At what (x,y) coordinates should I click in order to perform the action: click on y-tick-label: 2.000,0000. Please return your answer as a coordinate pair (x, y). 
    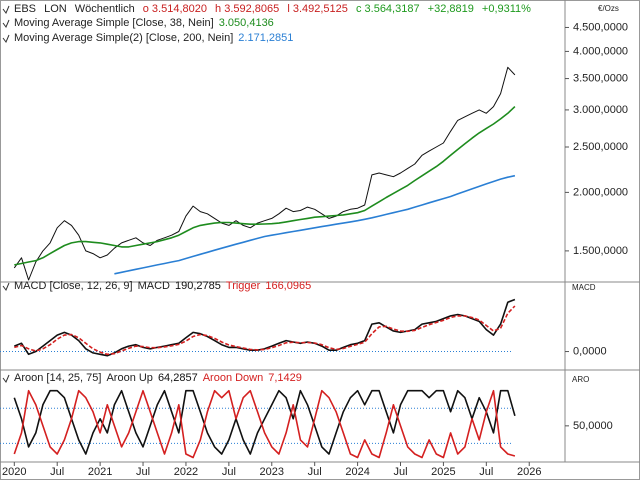
    Looking at the image, I should click on (600, 192).